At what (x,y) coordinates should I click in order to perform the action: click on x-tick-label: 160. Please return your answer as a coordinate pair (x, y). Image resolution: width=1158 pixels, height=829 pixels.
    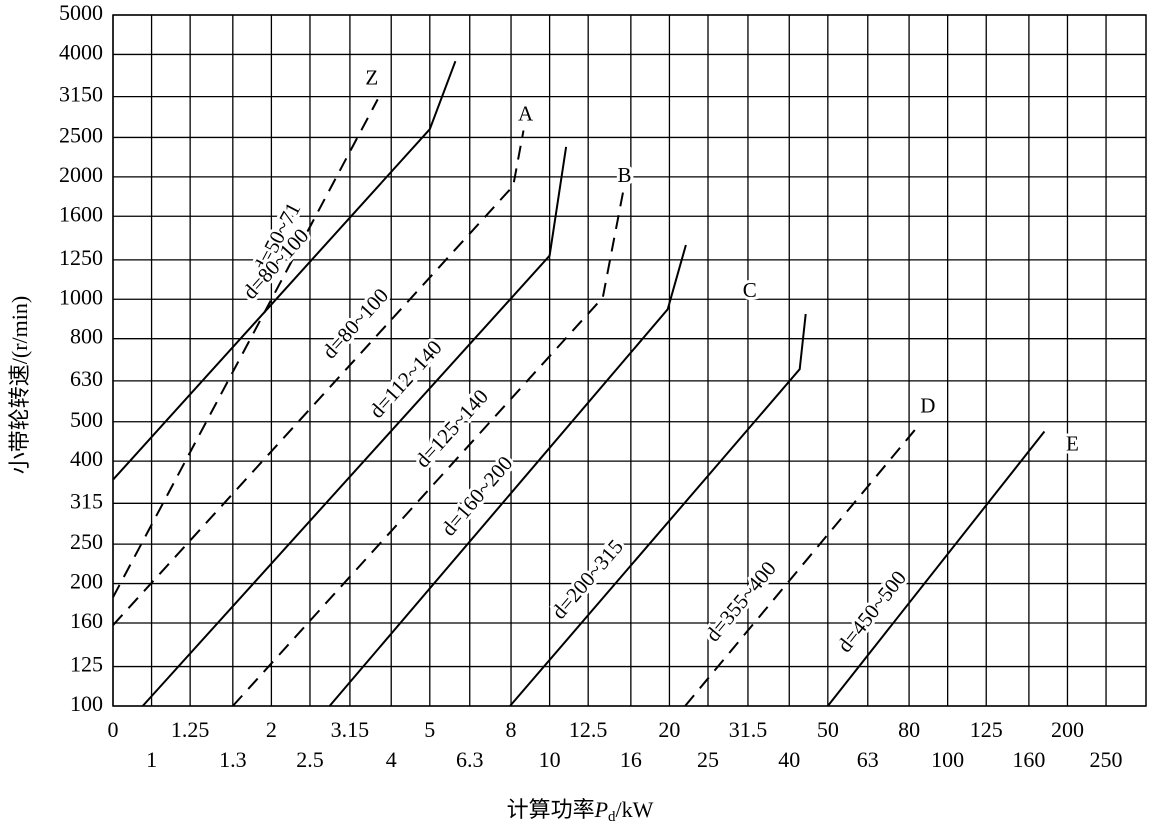
    Looking at the image, I should click on (1028, 759).